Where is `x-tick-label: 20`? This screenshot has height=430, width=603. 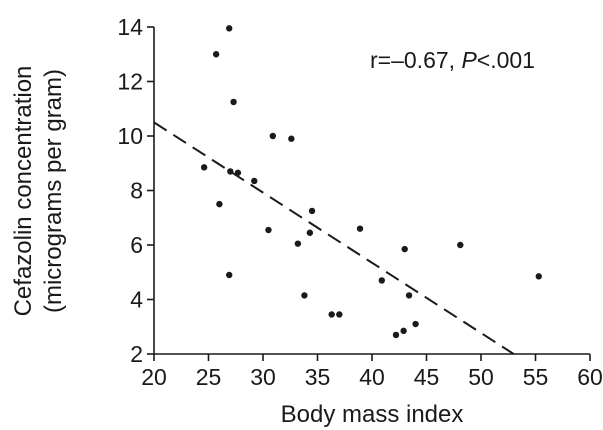
x-tick-label: 20 is located at coordinates (154, 377).